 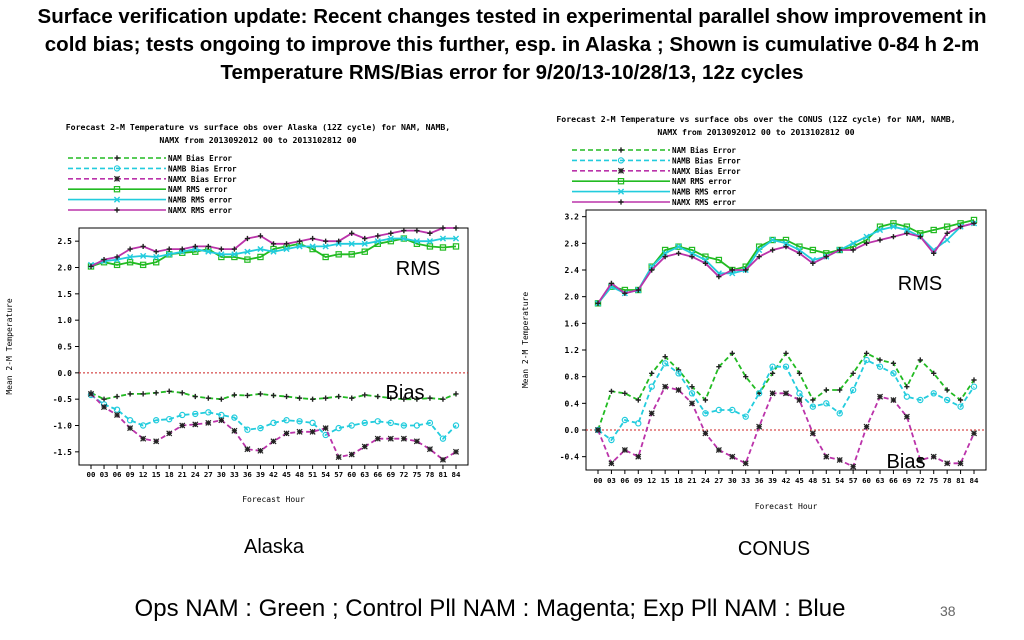 I want to click on alaska-xtick-label-22: 66, so click(x=377, y=474).